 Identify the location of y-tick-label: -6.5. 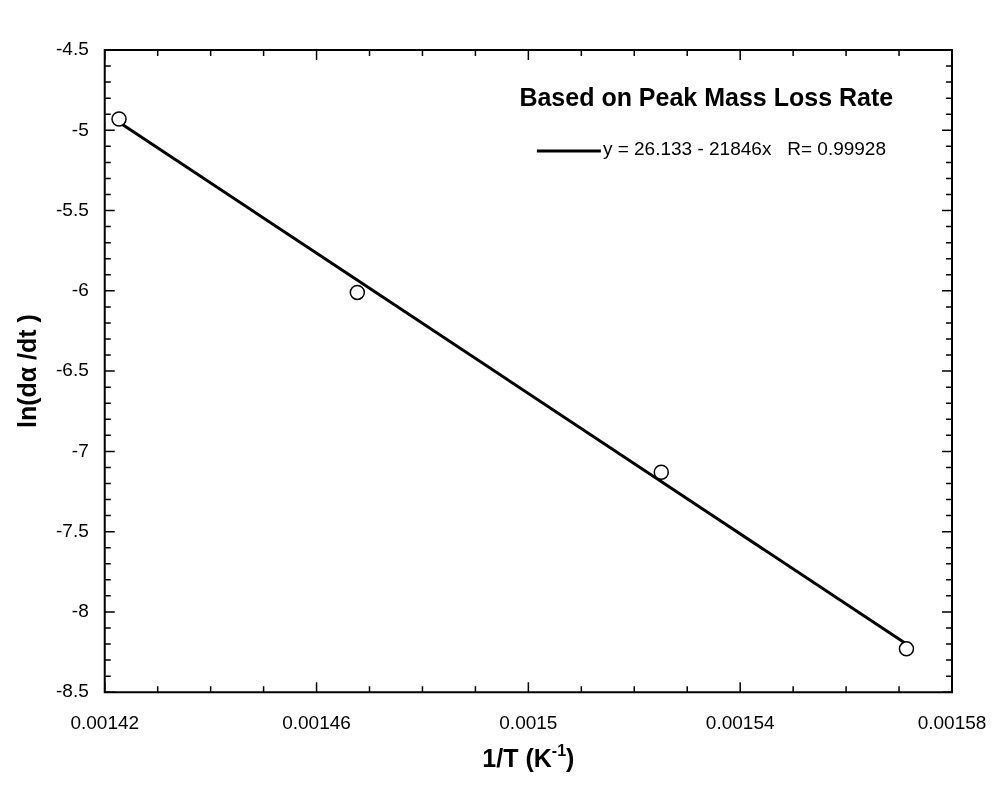
(72, 370).